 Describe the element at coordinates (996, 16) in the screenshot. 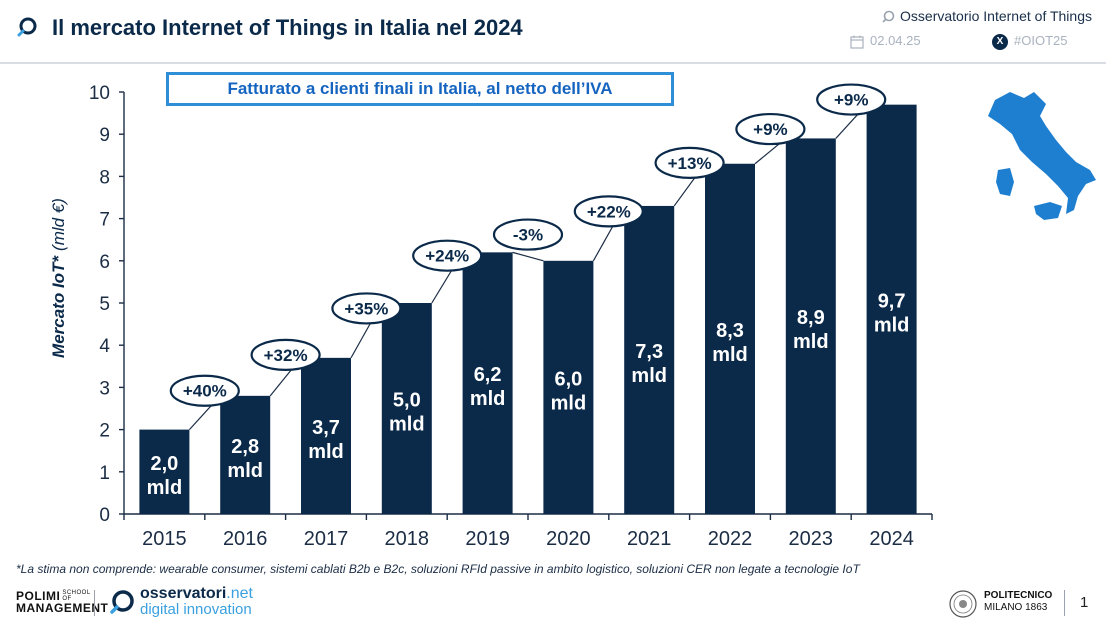

I see `observatory-label: Osservatorio Internet of Things` at that location.